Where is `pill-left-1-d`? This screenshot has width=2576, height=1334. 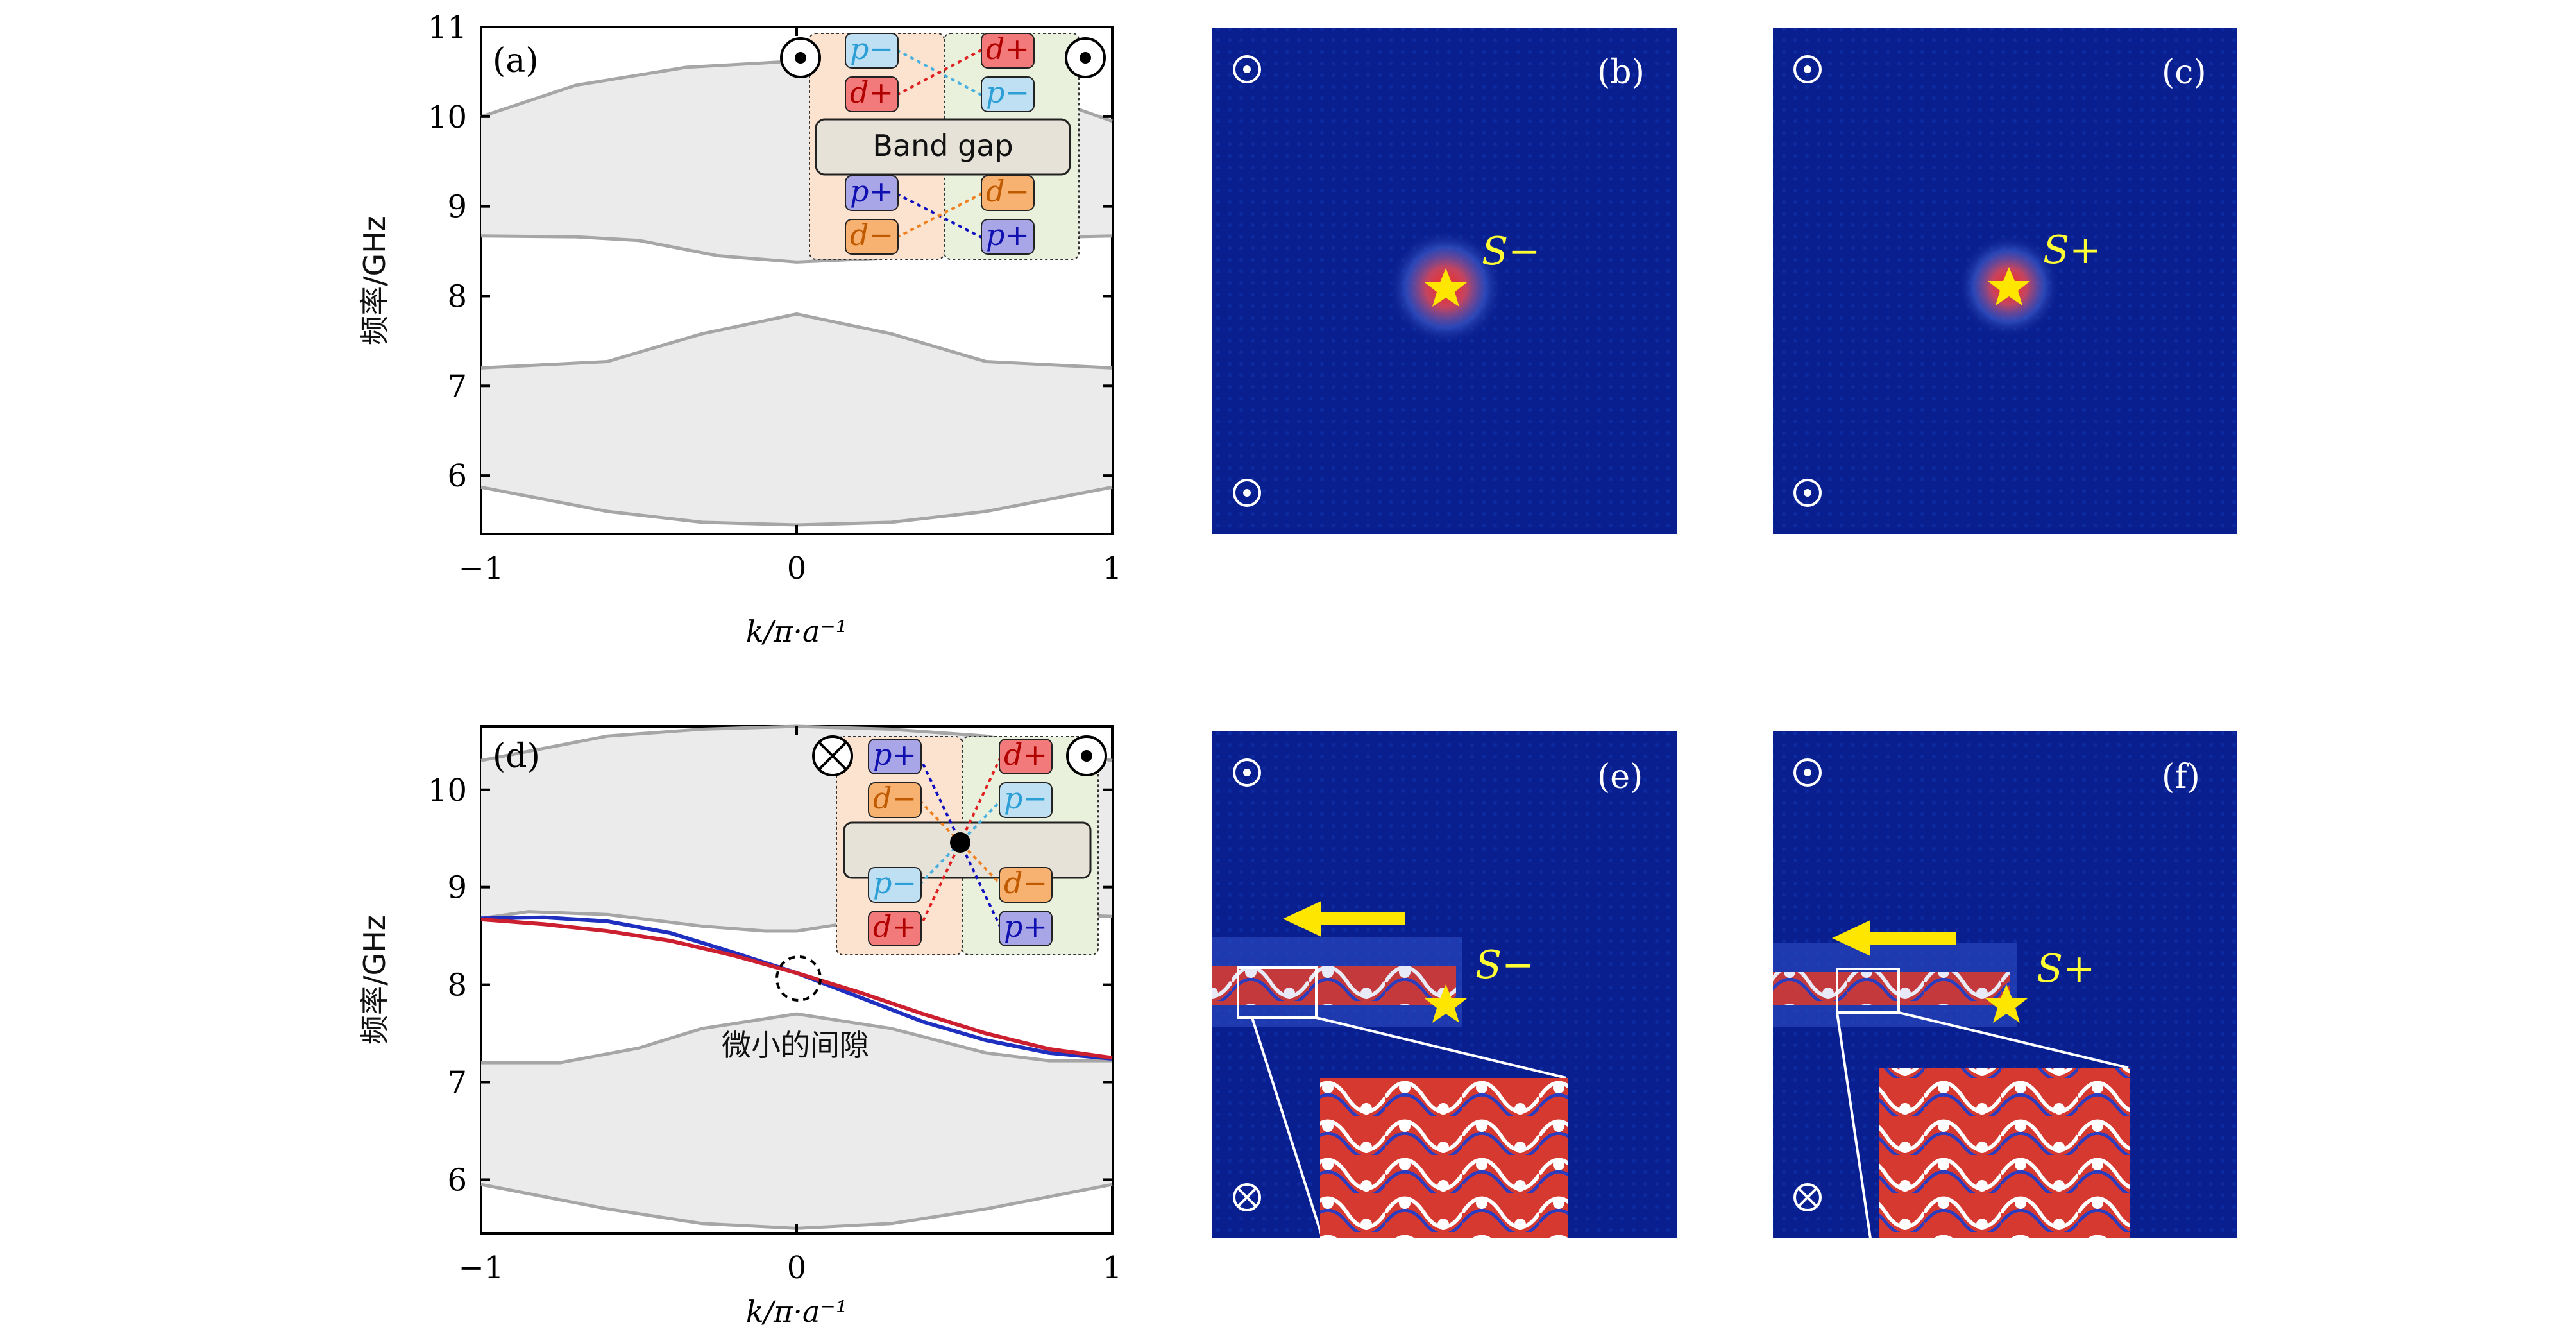
pill-left-1-d is located at coordinates (895, 800).